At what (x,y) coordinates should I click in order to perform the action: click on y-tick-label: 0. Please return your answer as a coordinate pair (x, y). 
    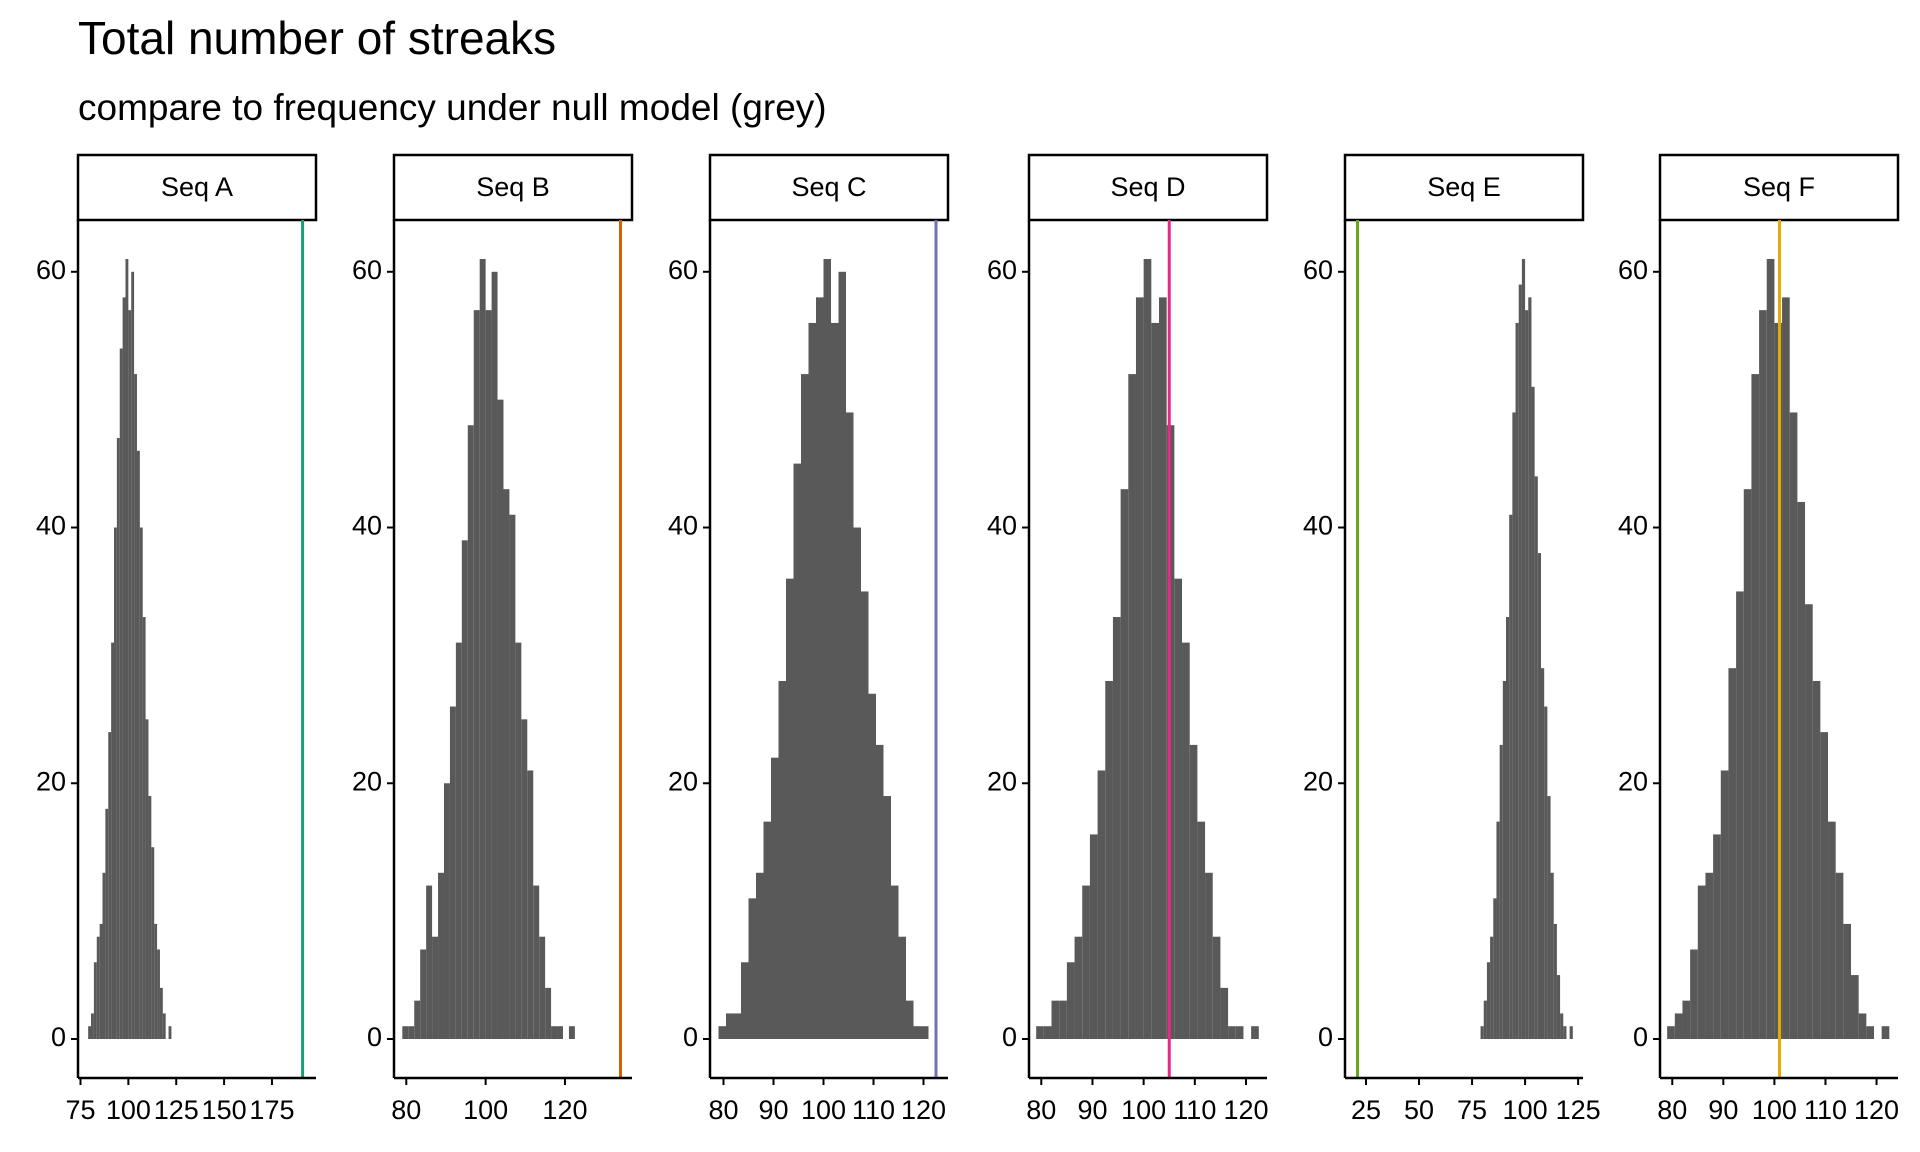
    Looking at the image, I should click on (1325, 1037).